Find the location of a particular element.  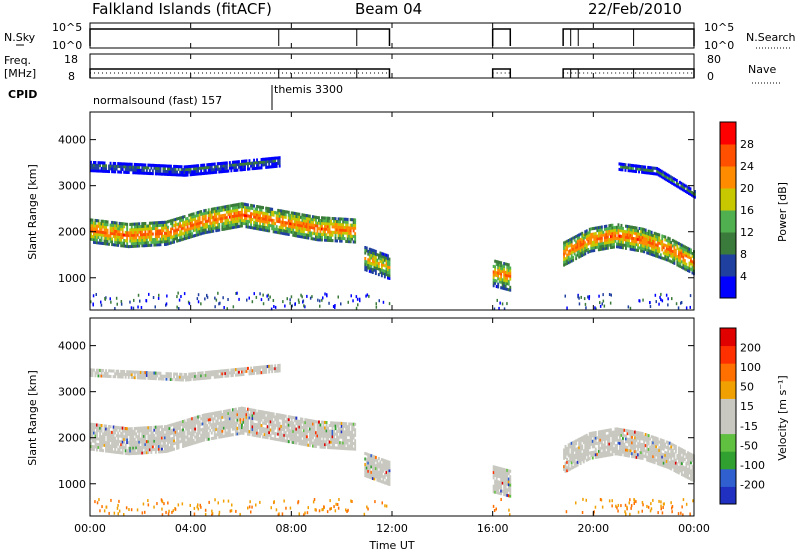

nave-tick-bottom: 0 is located at coordinates (710, 76).